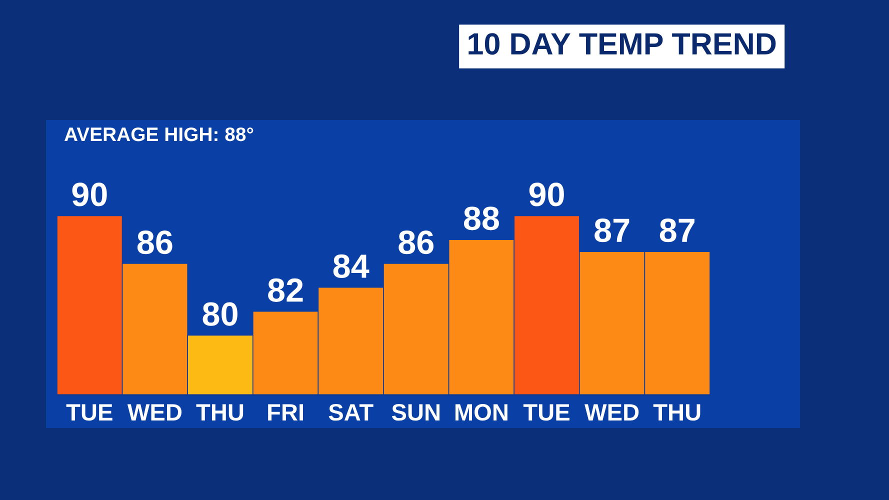 Image resolution: width=889 pixels, height=500 pixels. I want to click on data-label: 80, so click(220, 314).